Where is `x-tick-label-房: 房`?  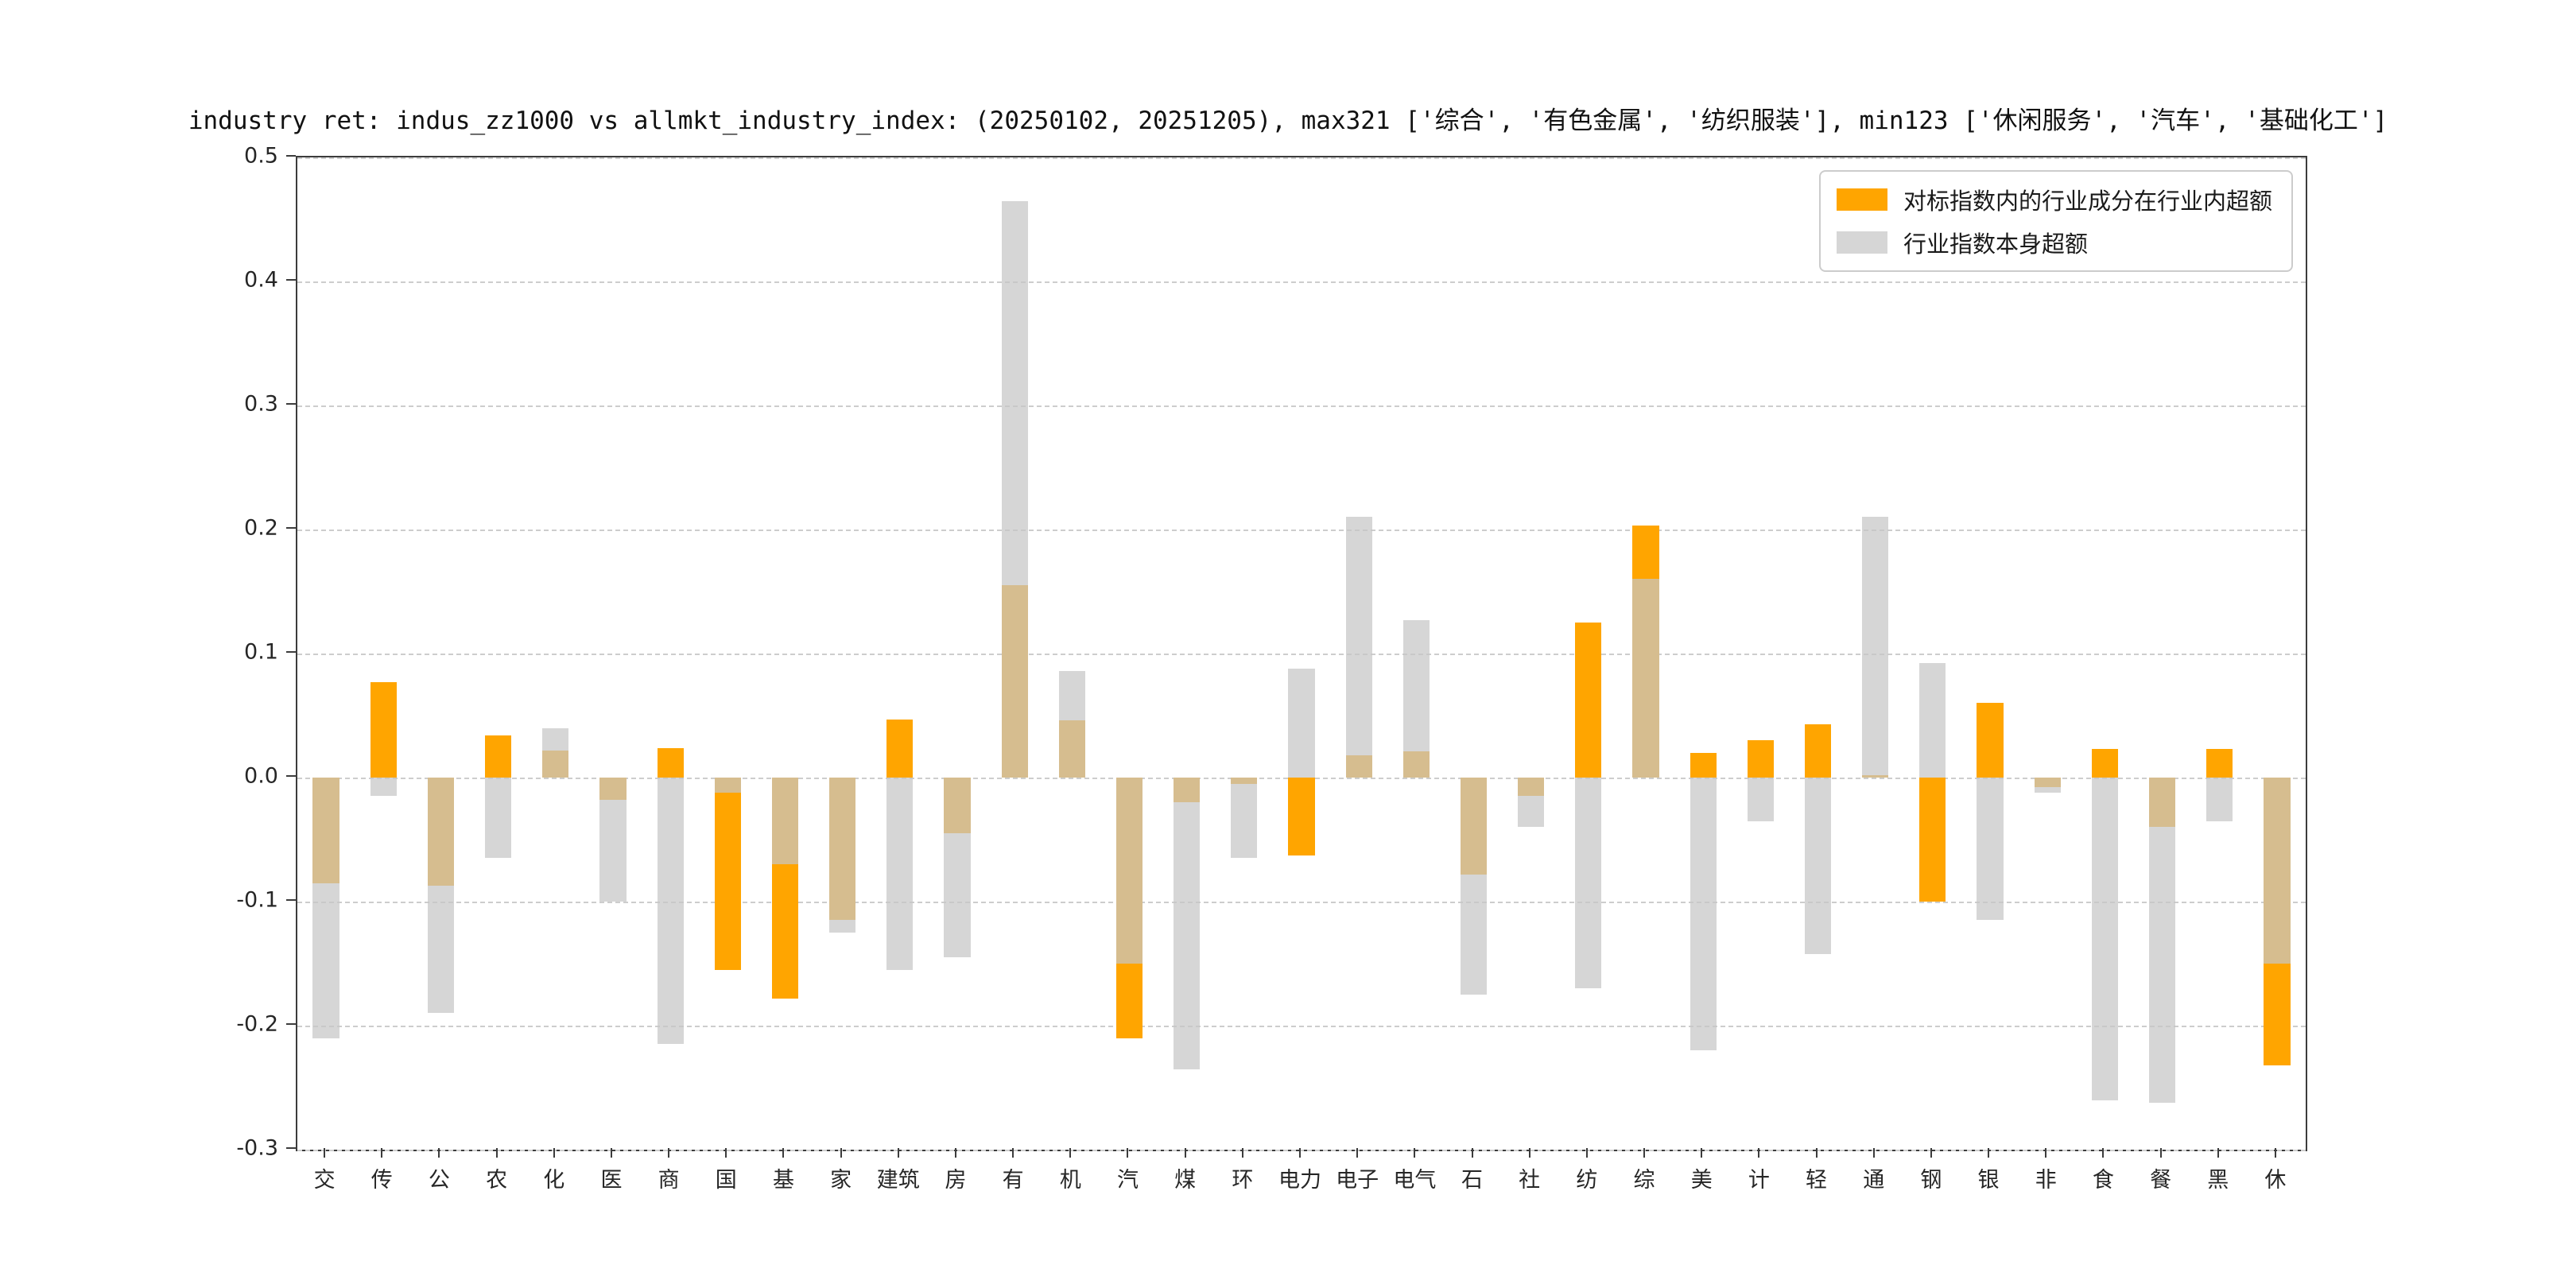
x-tick-label-房: 房 is located at coordinates (956, 1180).